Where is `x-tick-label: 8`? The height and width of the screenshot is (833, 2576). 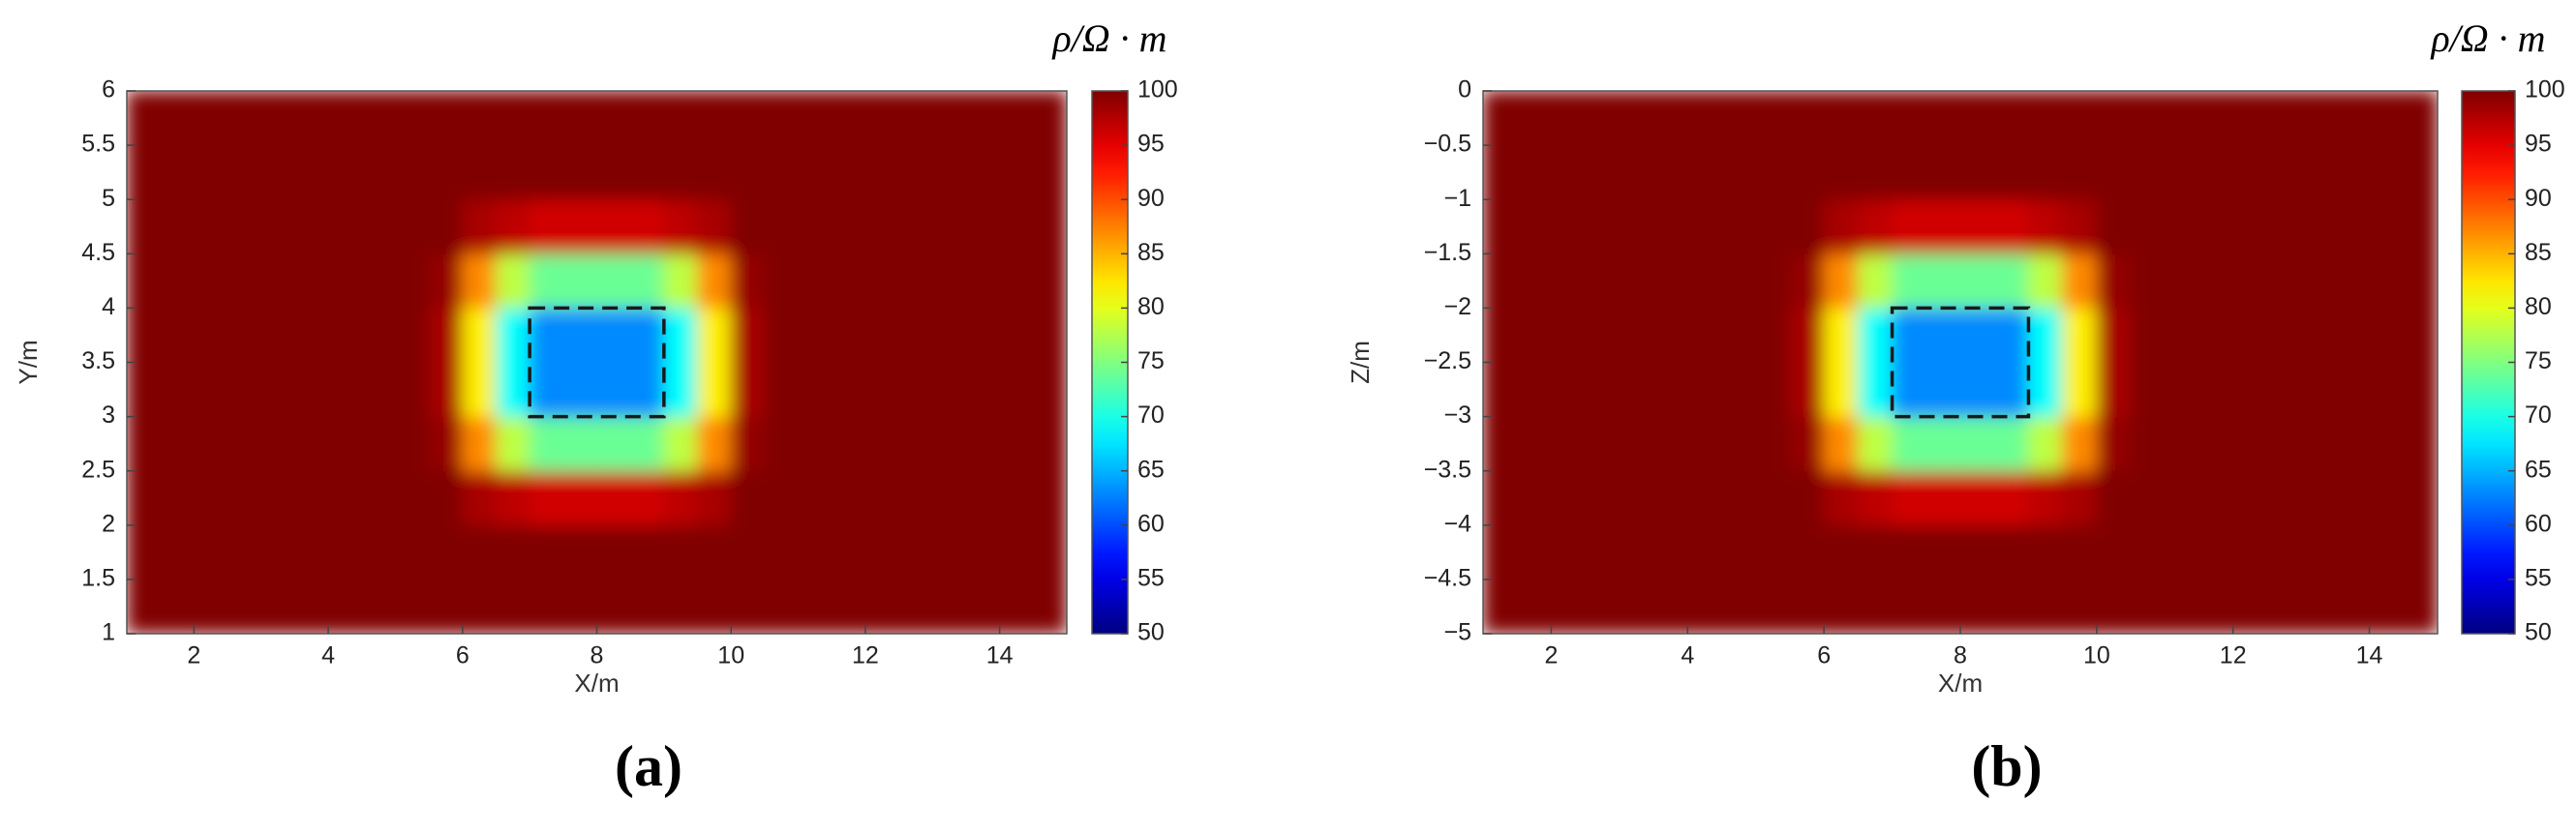 x-tick-label: 8 is located at coordinates (597, 656).